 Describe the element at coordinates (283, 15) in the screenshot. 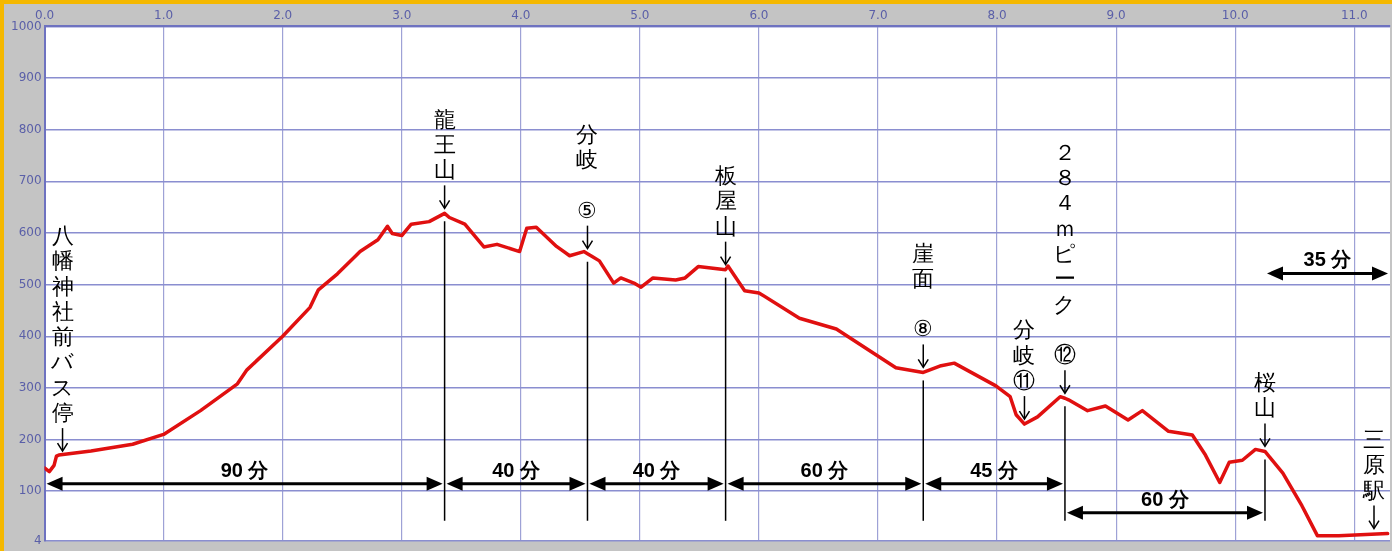

I see `x-tick-label: 2.0` at that location.